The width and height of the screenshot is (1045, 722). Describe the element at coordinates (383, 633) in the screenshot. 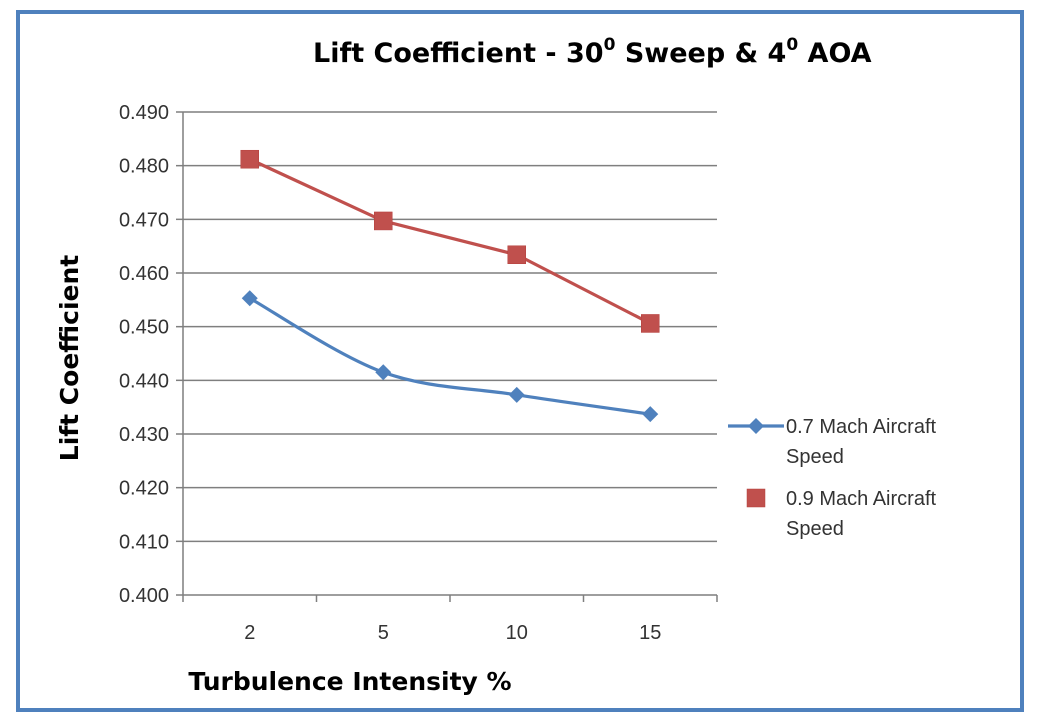

I see `x-tick-label: 5` at that location.